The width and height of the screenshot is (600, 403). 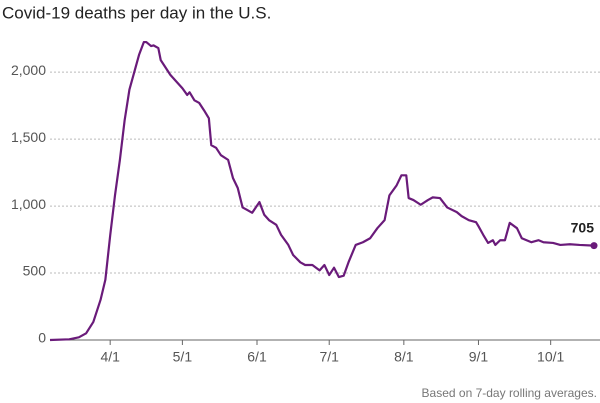 I want to click on x-tick-label: 4/1, so click(x=110, y=357).